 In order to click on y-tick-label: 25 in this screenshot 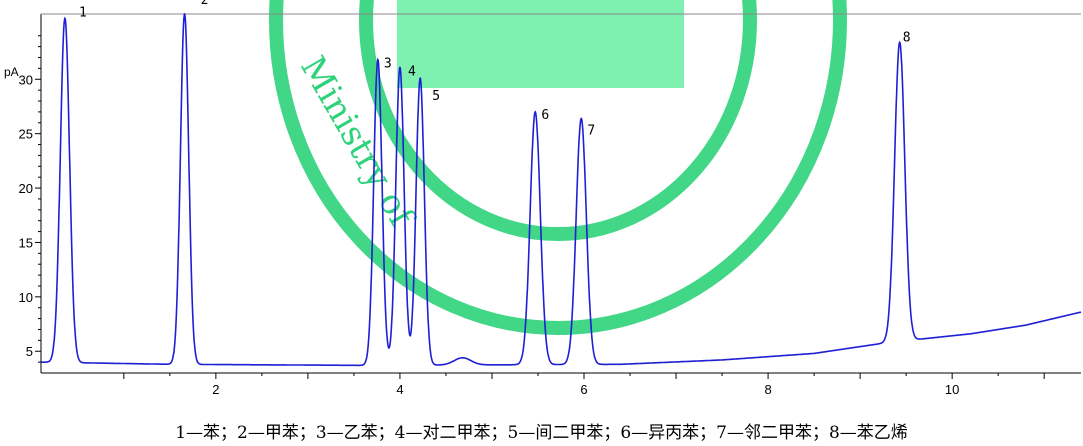, I will do `click(26, 134)`.